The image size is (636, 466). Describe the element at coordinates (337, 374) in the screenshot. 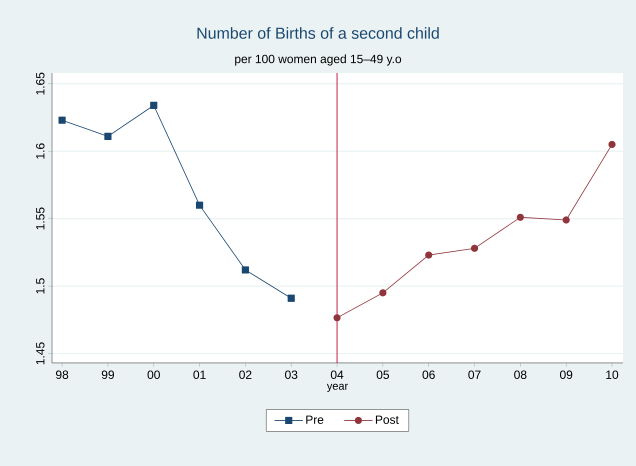

I see `x-tick-label: 04` at that location.